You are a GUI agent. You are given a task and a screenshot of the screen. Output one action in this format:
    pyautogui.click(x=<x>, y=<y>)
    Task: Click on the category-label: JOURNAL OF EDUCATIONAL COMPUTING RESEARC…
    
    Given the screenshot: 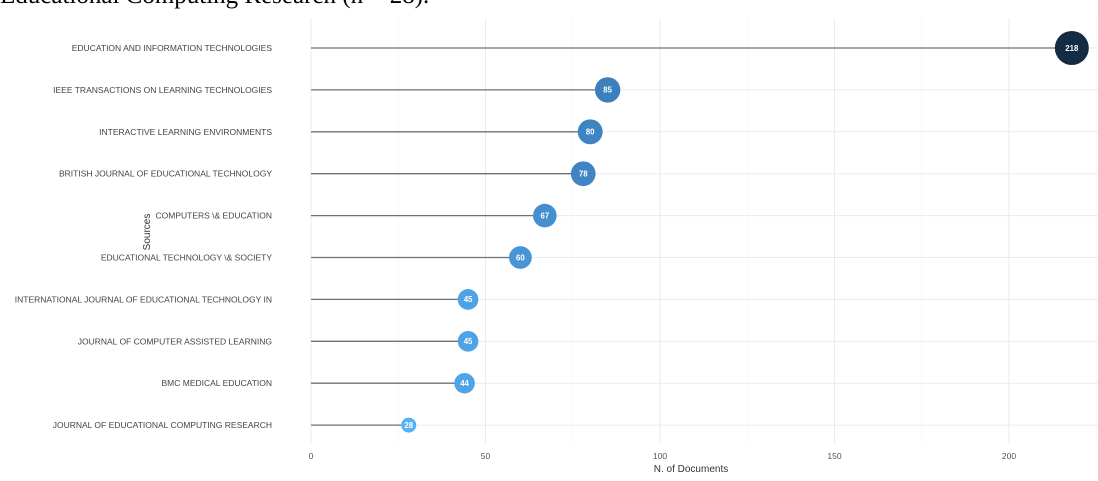 What is the action you would take?
    pyautogui.click(x=162, y=425)
    